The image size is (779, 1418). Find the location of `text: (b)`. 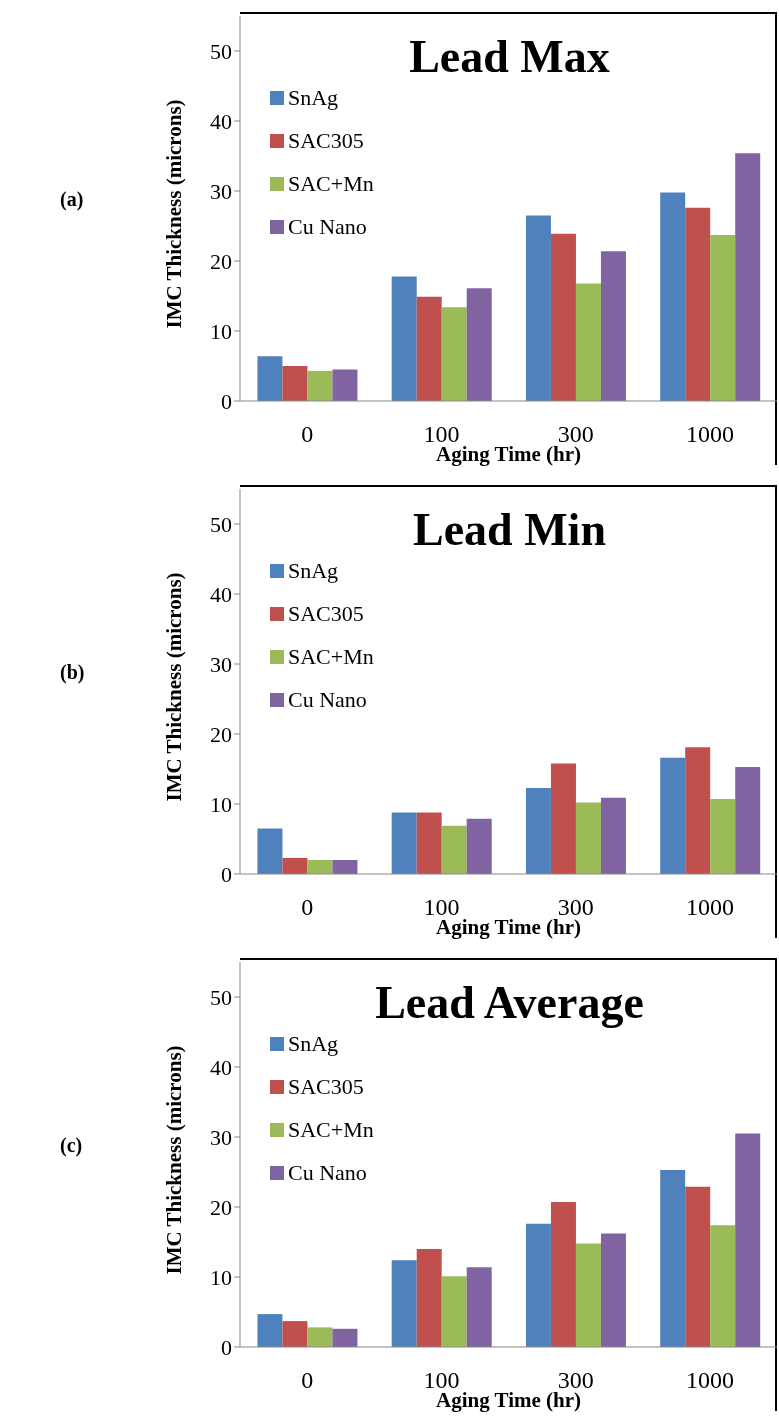

text: (b) is located at coordinates (72, 672).